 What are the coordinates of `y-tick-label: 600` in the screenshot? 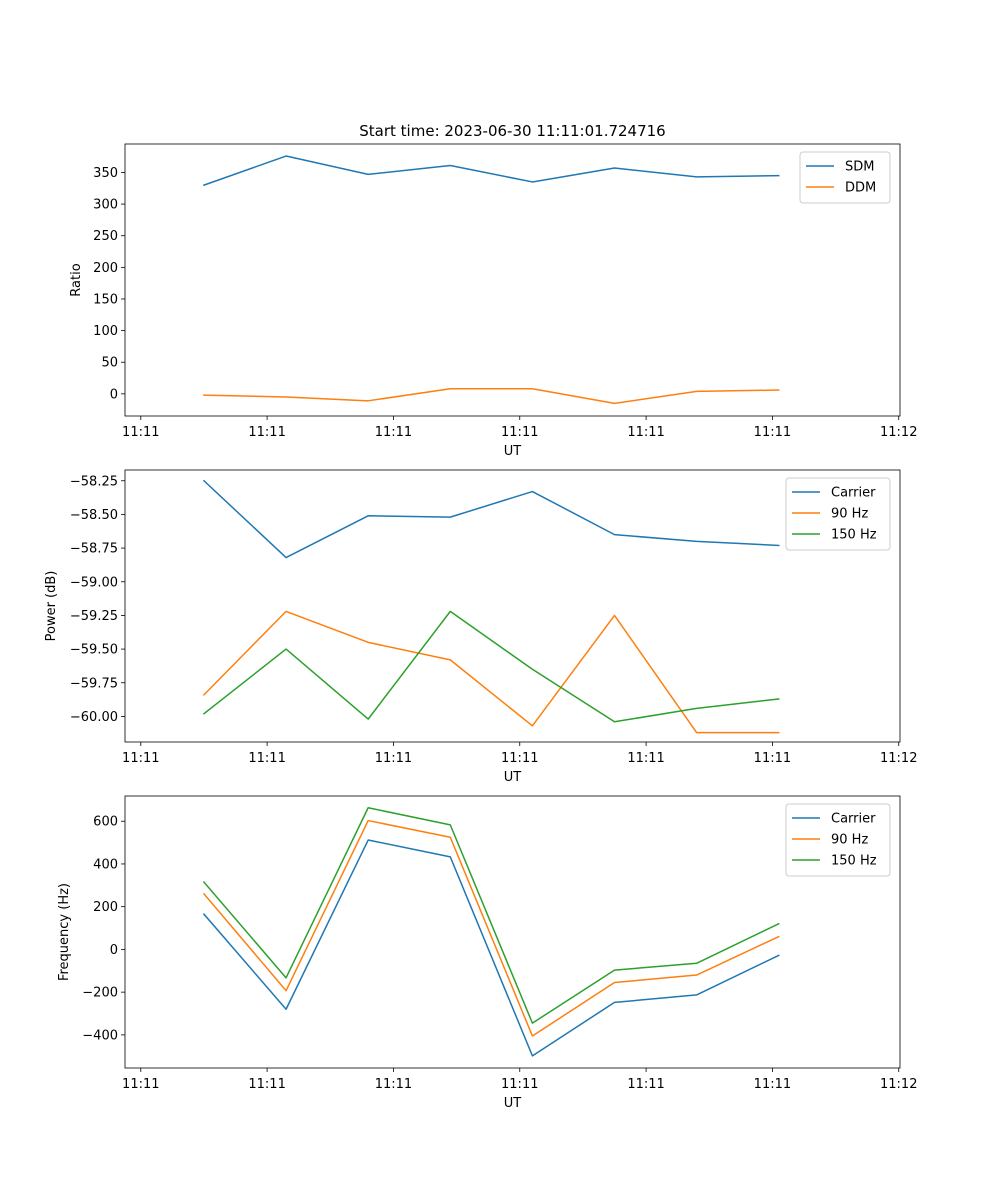 It's located at (105, 822).